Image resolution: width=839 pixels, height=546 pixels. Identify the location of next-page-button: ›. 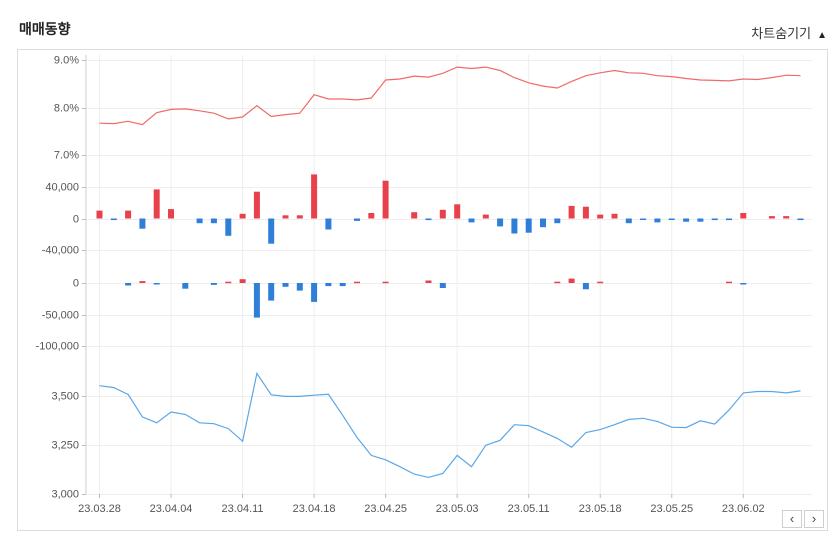
(814, 519).